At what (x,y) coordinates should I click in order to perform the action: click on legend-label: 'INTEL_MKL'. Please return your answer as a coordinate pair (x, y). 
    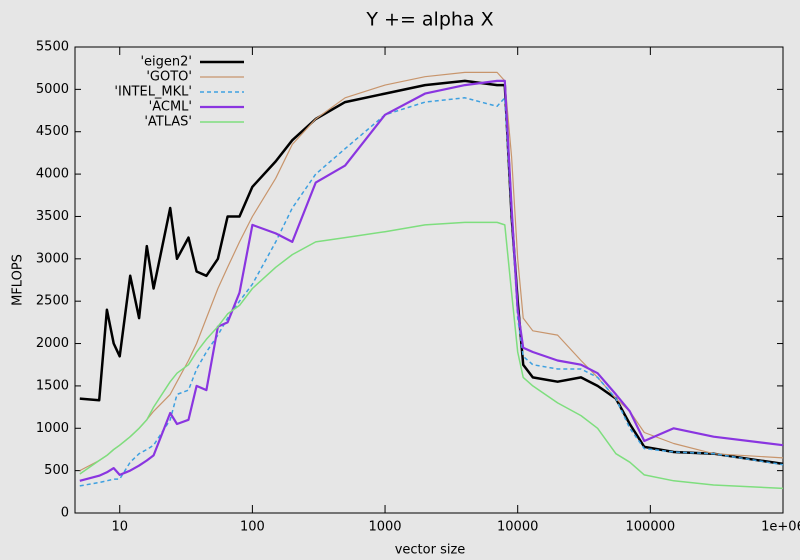
    Looking at the image, I should click on (153, 92).